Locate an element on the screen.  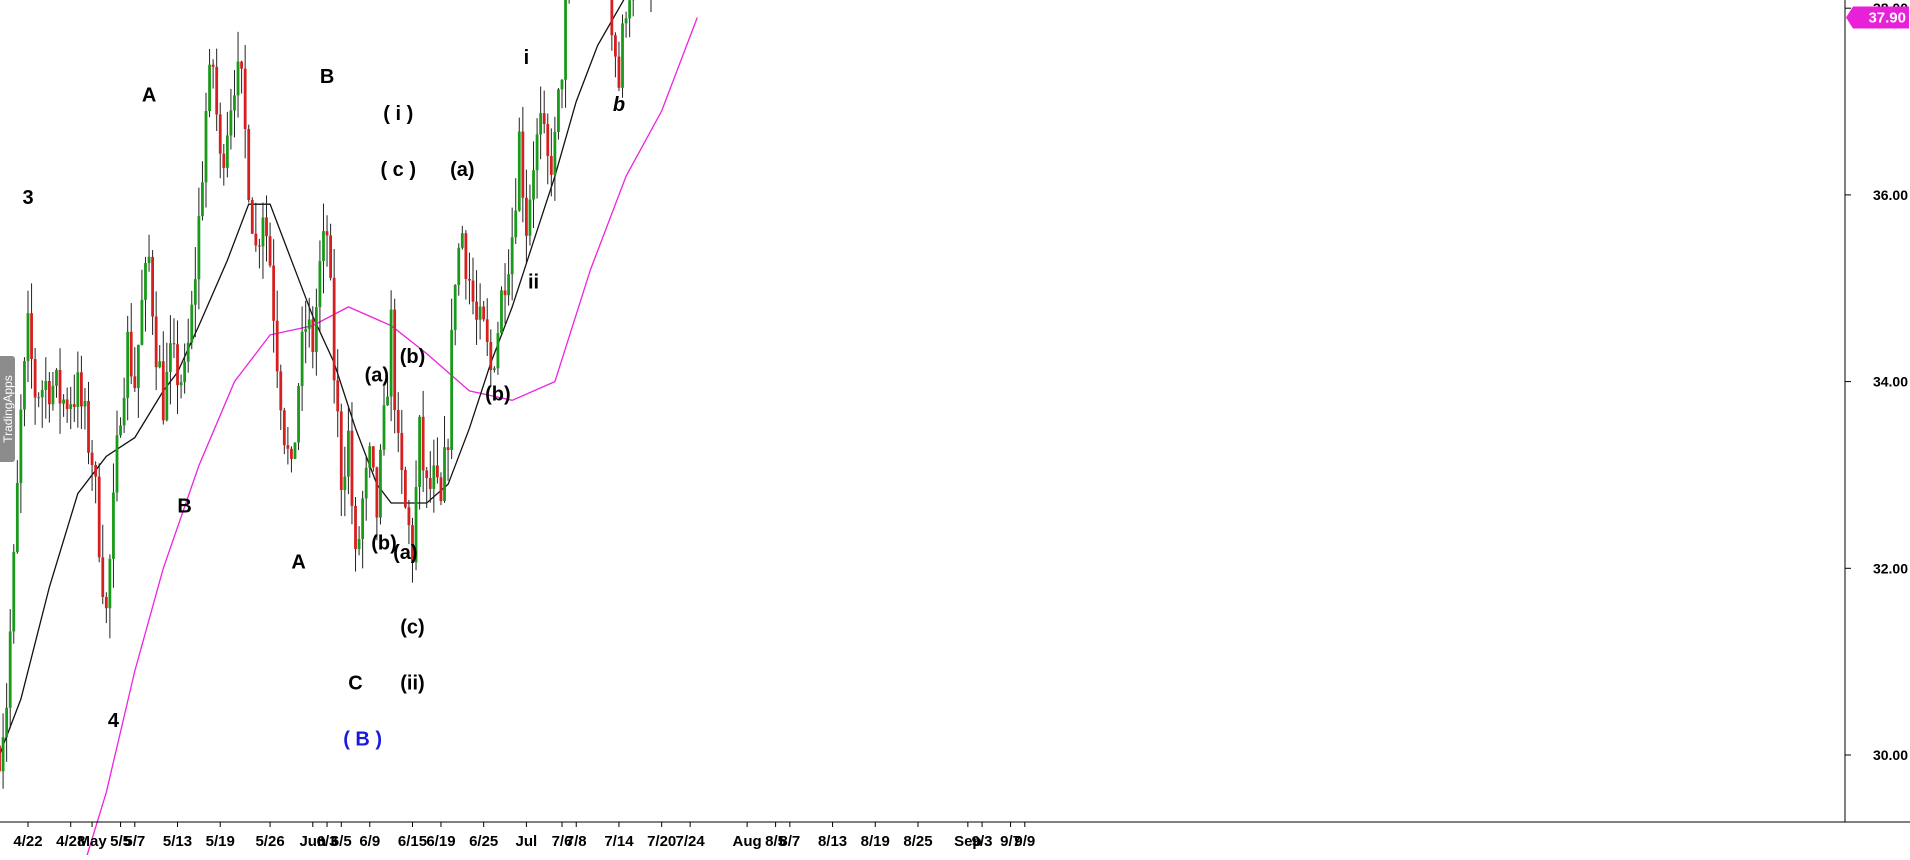
price-tag-label: 37.90 is located at coordinates (1887, 18).